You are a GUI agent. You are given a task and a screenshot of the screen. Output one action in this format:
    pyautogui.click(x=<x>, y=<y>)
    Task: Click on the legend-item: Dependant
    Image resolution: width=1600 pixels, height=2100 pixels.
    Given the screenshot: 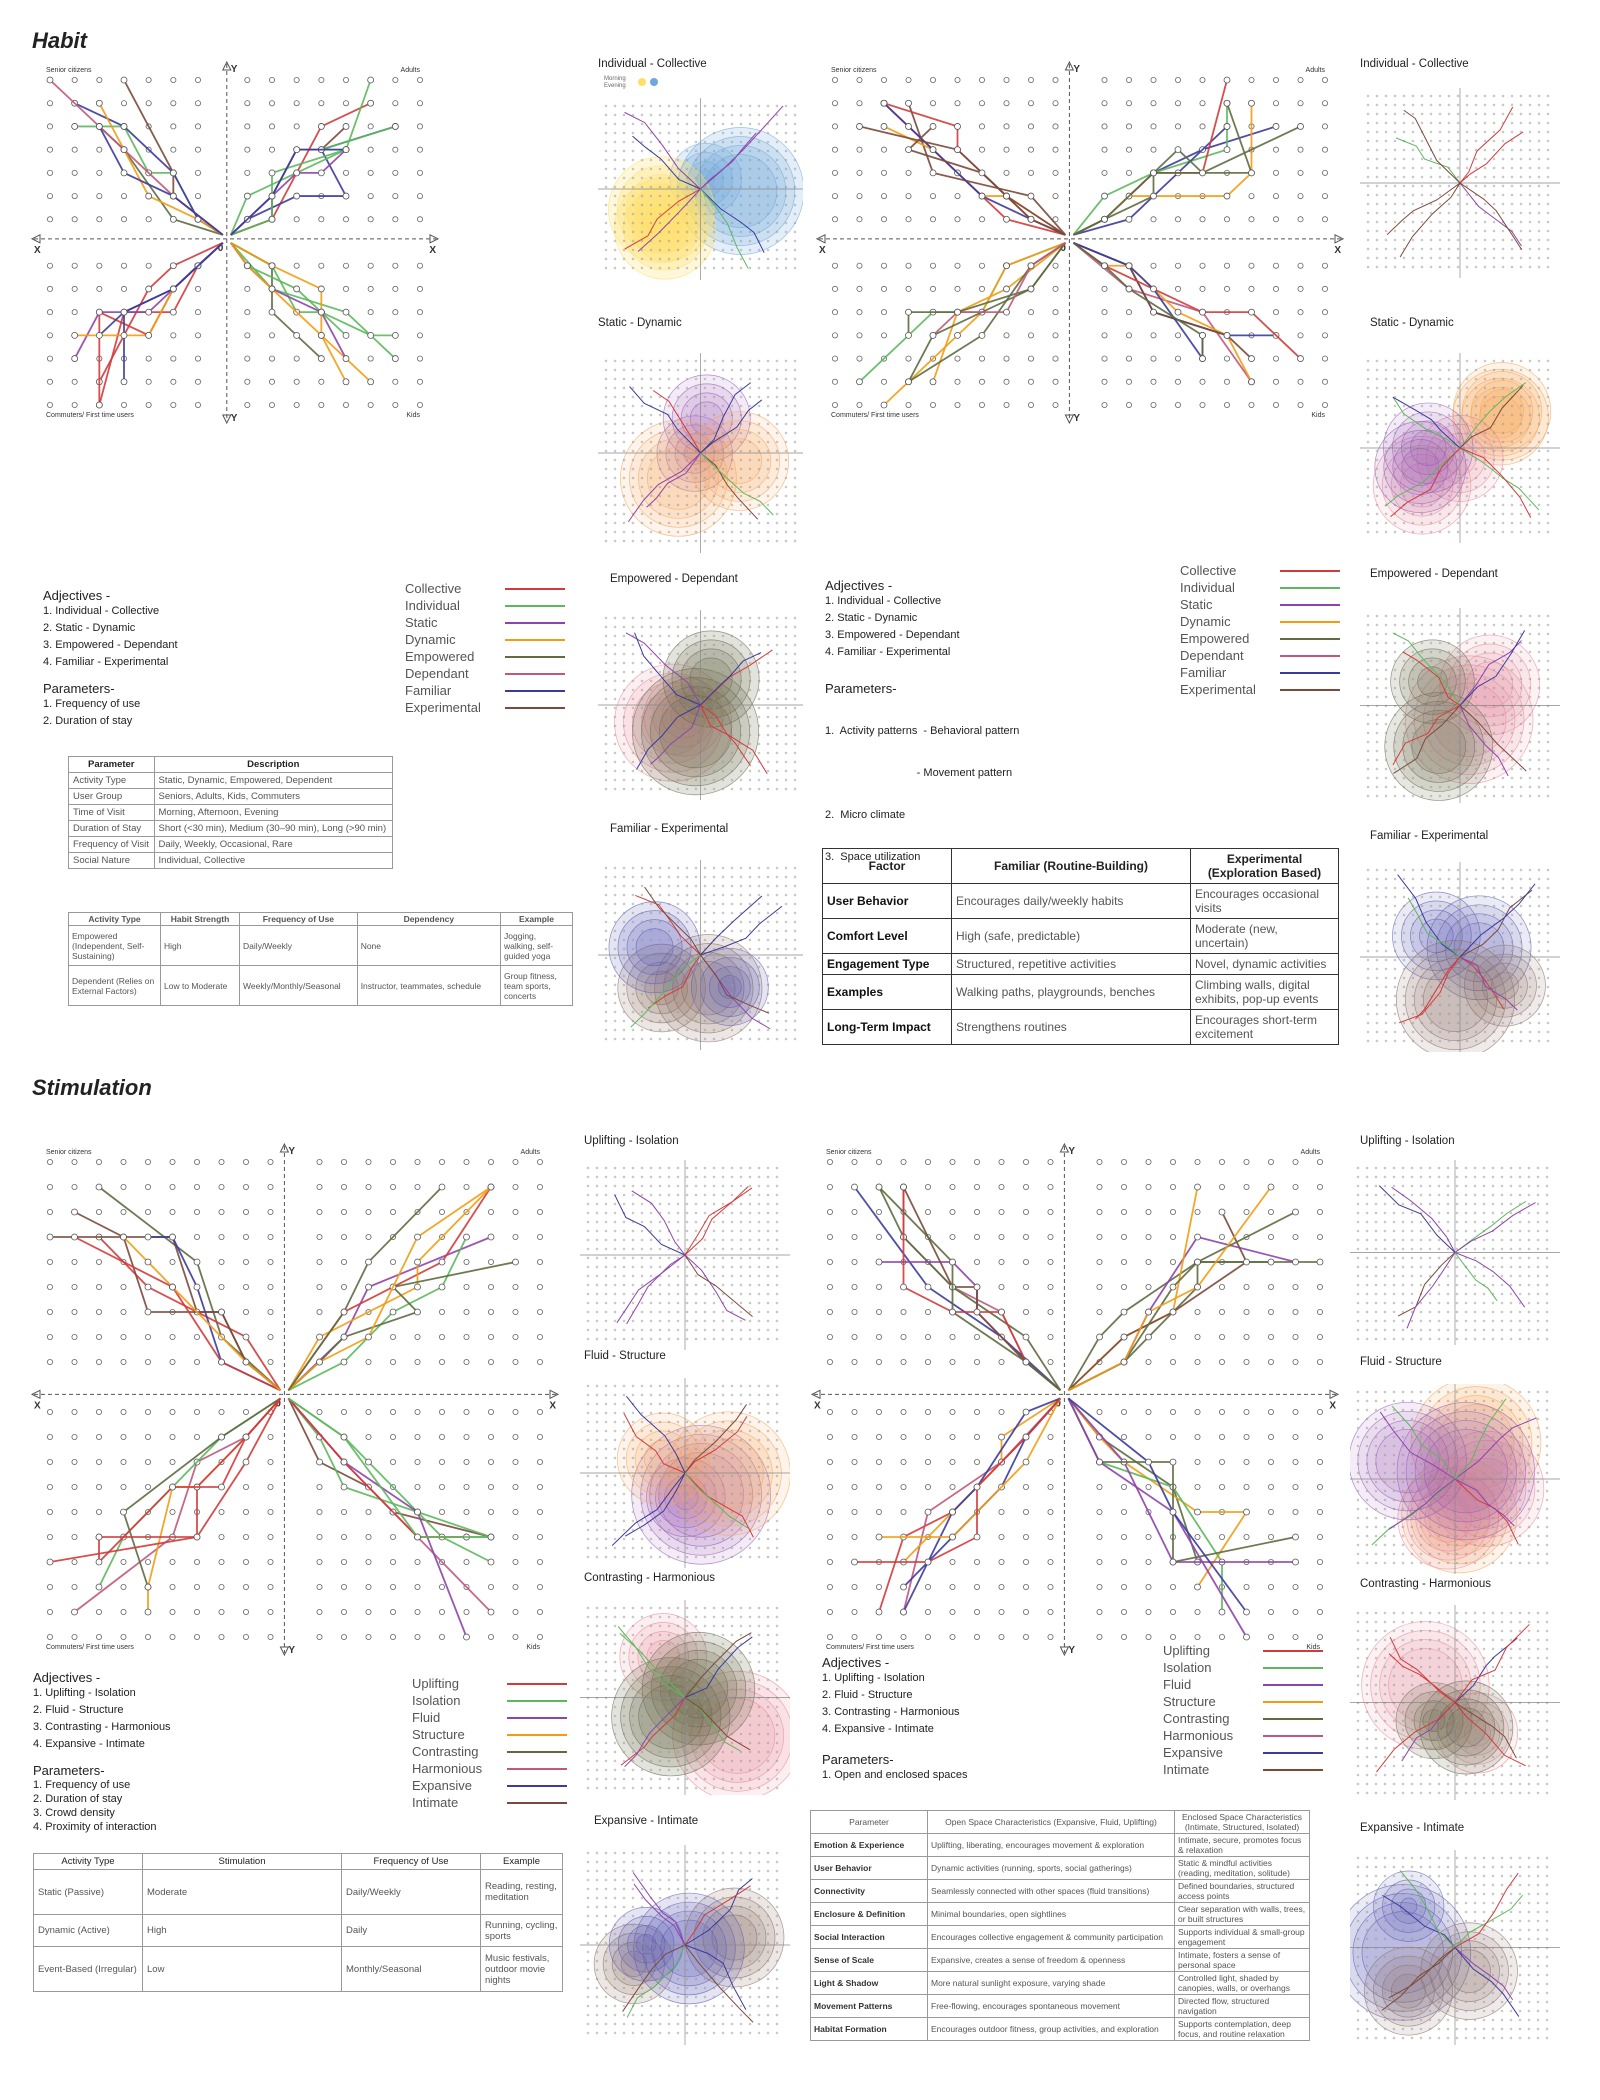 What is the action you would take?
    pyautogui.click(x=1260, y=655)
    